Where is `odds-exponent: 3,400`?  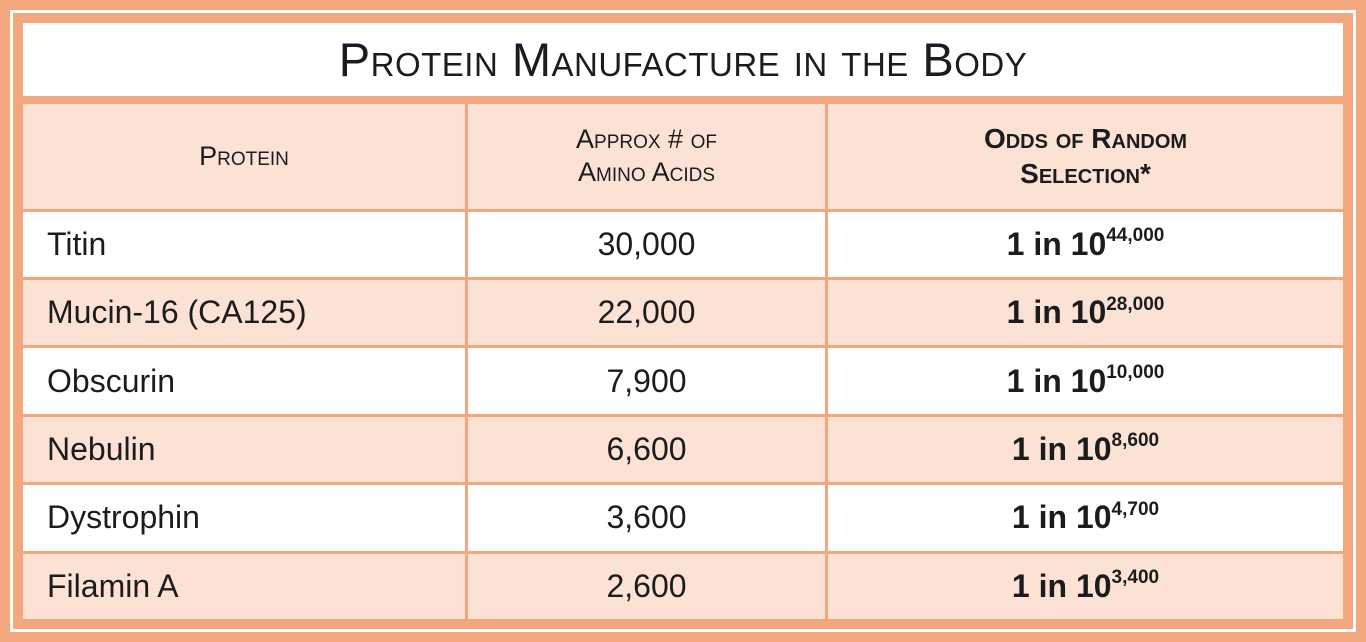 odds-exponent: 3,400 is located at coordinates (1135, 578).